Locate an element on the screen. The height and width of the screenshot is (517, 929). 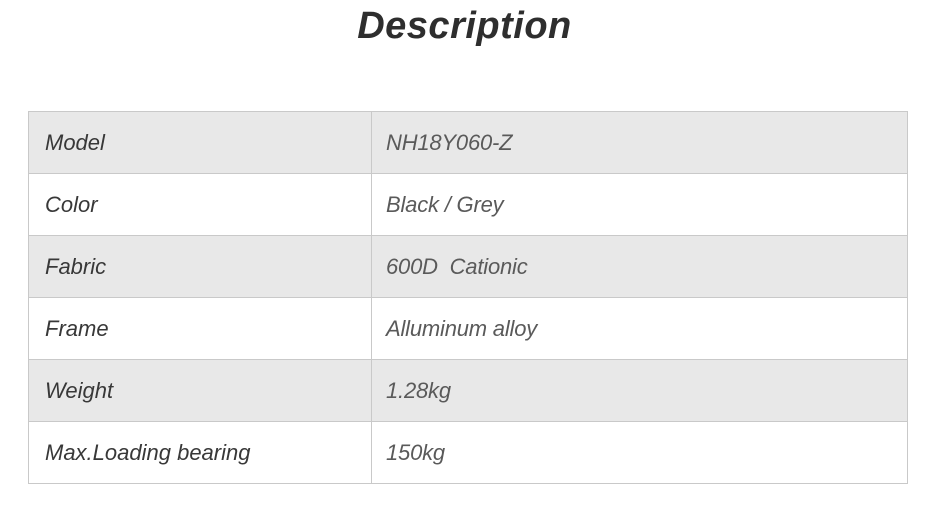
spec-value: Alluminum alloy is located at coordinates (639, 328).